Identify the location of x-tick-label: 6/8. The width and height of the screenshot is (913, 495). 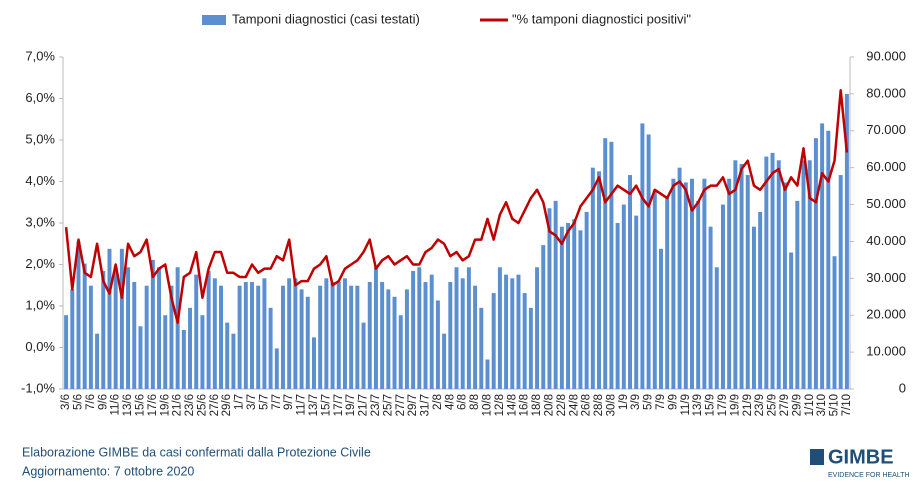
(463, 402).